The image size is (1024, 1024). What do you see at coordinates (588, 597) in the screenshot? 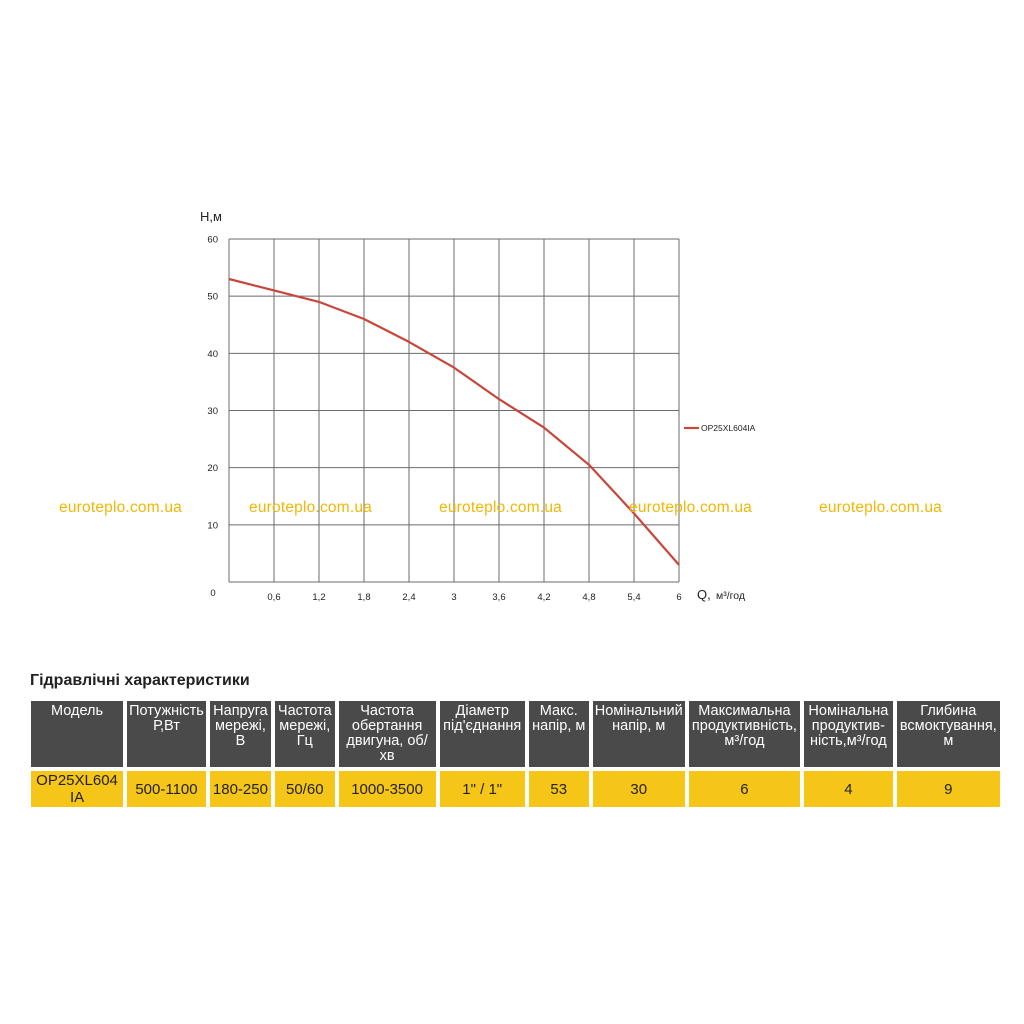
I see `x-tick-label: 4,8` at bounding box center [588, 597].